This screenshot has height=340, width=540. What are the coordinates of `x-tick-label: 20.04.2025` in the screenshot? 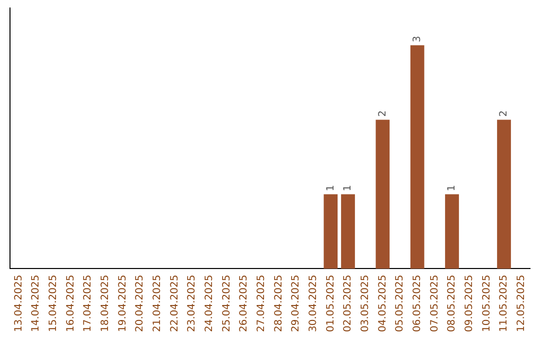 It's located at (140, 303).